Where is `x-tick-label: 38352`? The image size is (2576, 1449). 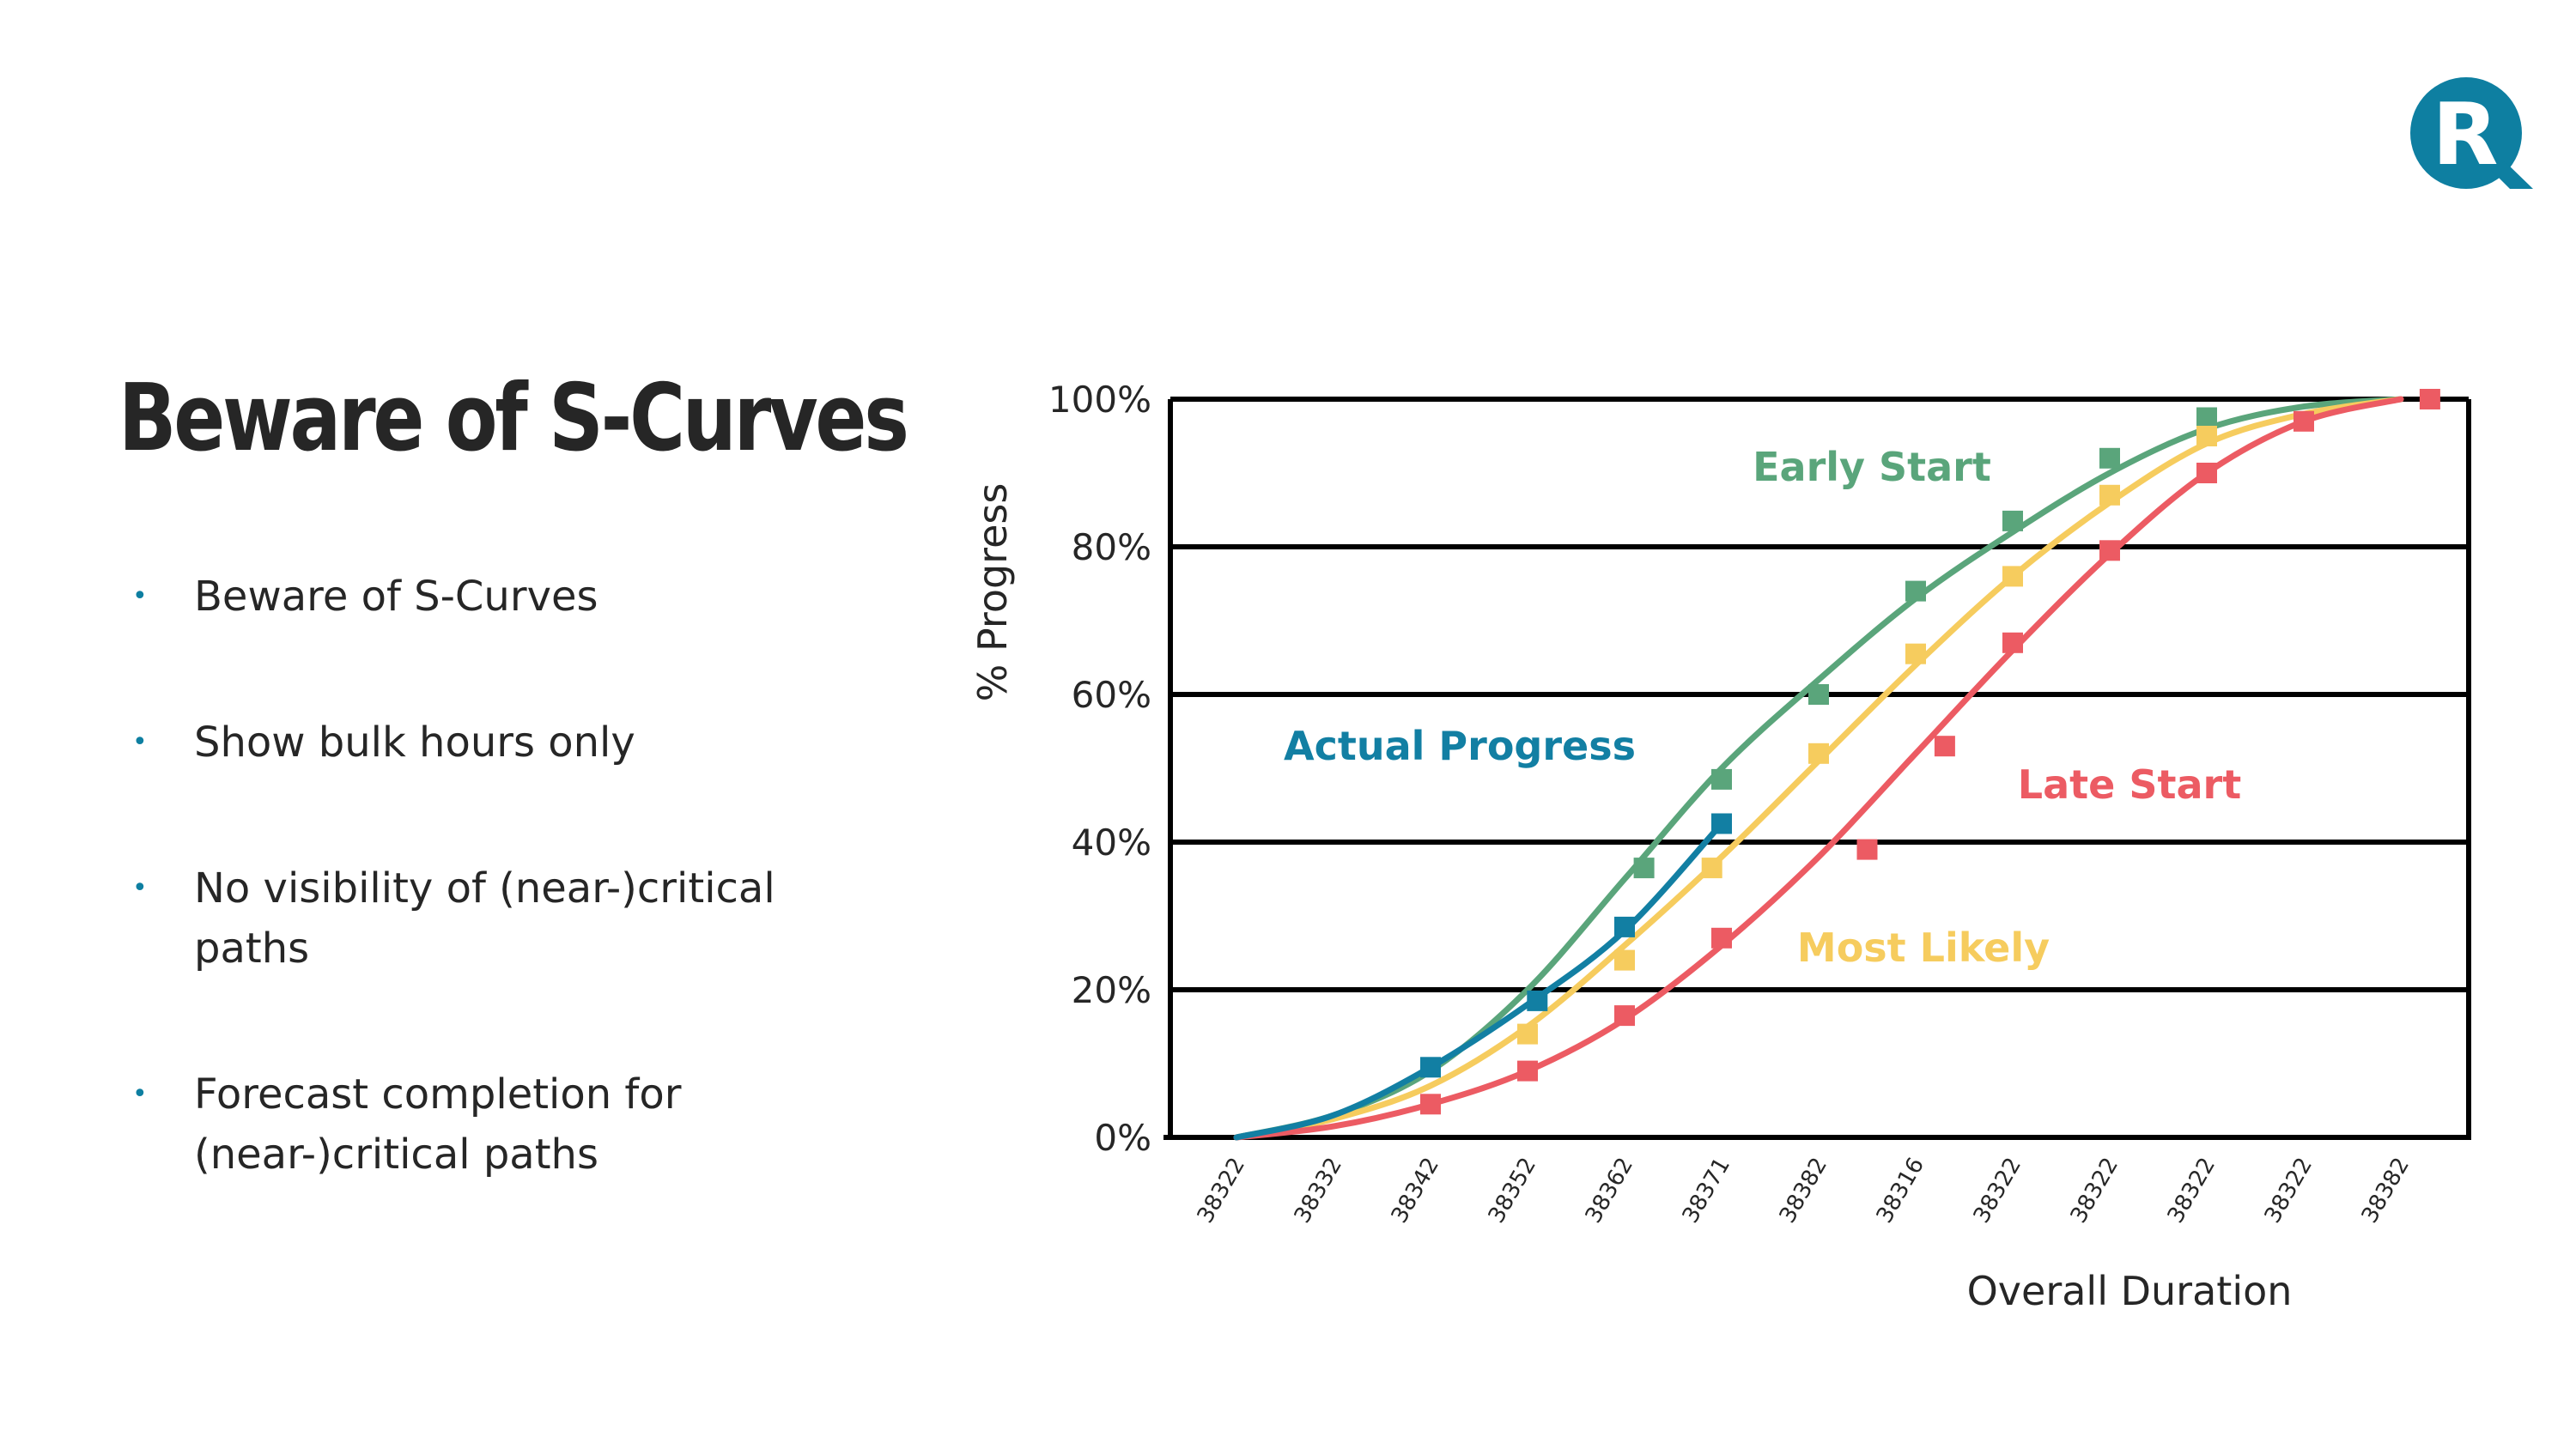
x-tick-label: 38352 is located at coordinates (1513, 1191).